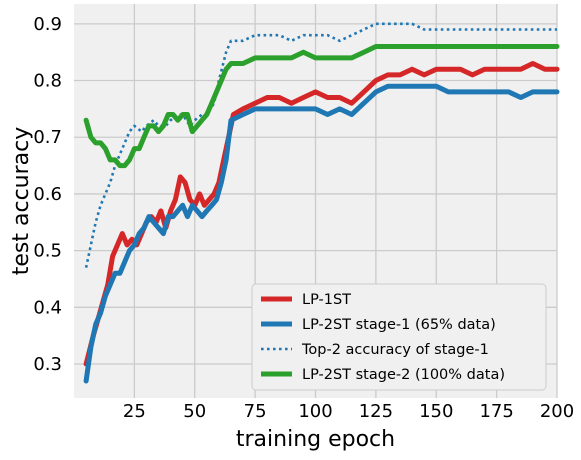  What do you see at coordinates (403, 375) in the screenshot?
I see `legend-label: LP-2ST stage-2 (100% data)` at bounding box center [403, 375].